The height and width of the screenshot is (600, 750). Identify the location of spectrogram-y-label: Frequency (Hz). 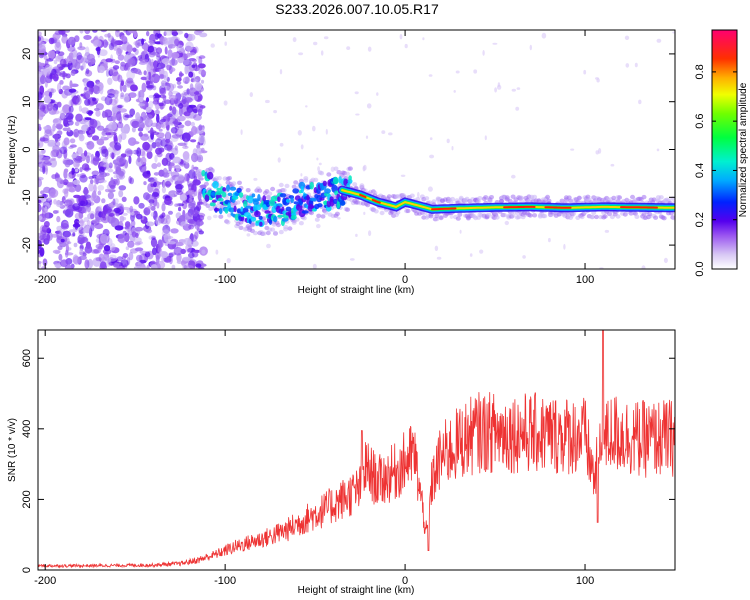
(12, 150).